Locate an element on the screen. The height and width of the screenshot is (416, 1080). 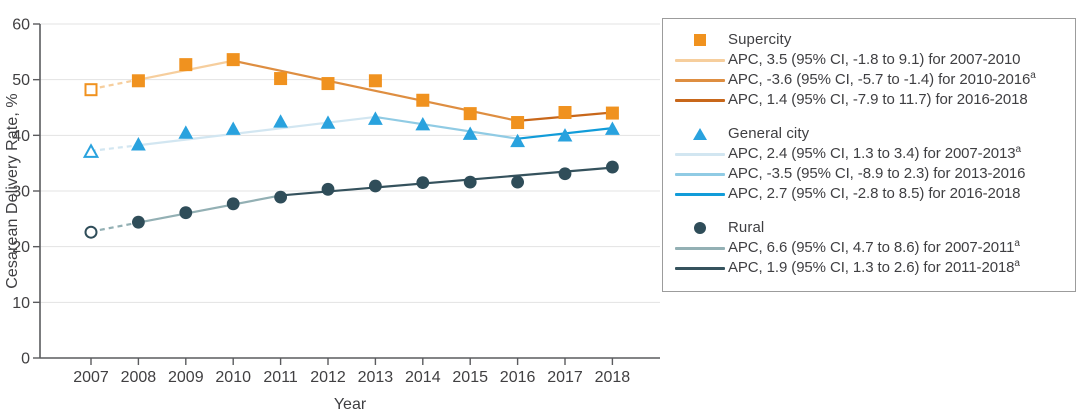
marker-supercity-2015 is located at coordinates (470, 114).